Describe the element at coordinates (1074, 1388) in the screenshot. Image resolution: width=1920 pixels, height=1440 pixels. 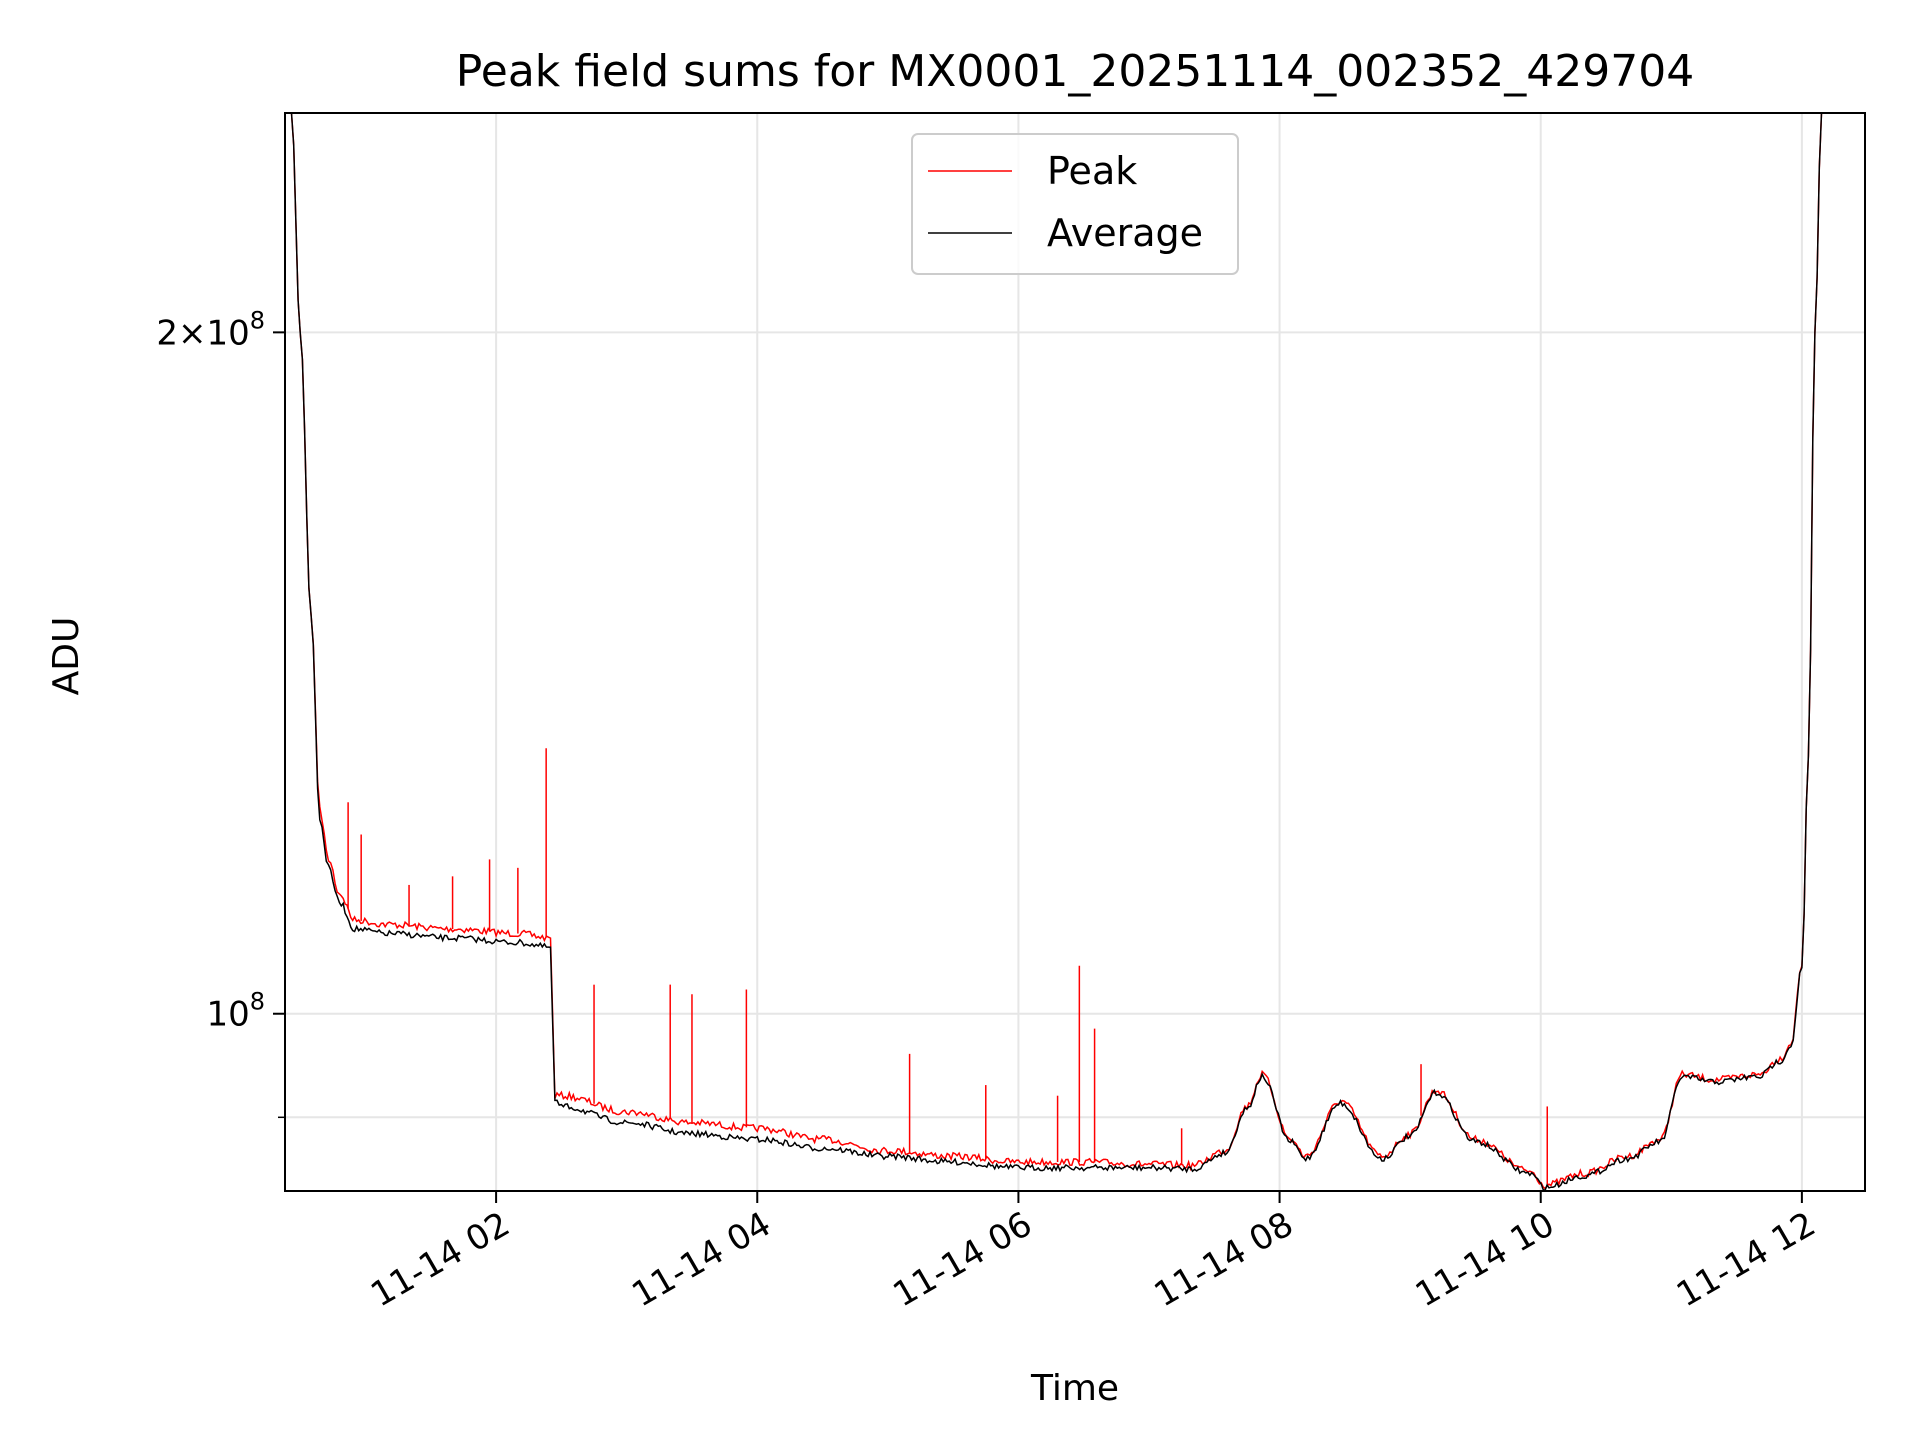
I see `x-axis-label: Time` at that location.